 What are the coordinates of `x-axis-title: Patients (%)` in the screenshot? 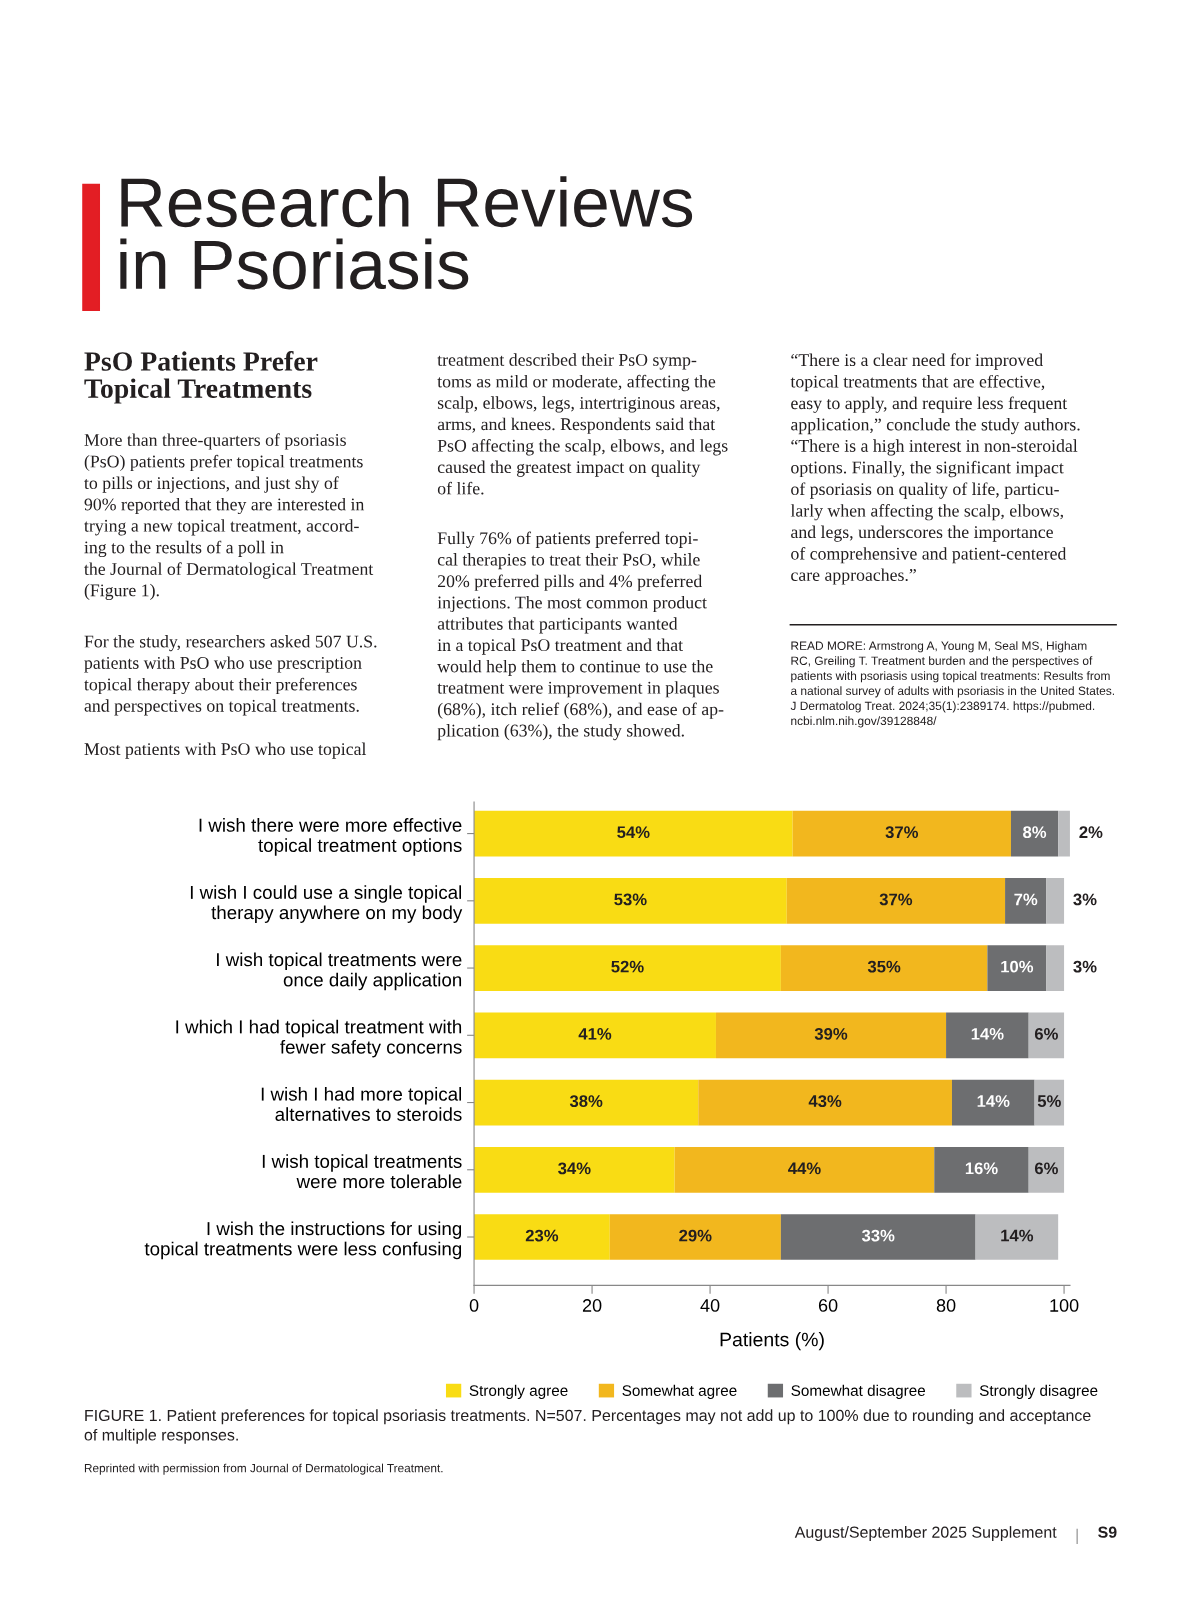 It's located at (772, 1341).